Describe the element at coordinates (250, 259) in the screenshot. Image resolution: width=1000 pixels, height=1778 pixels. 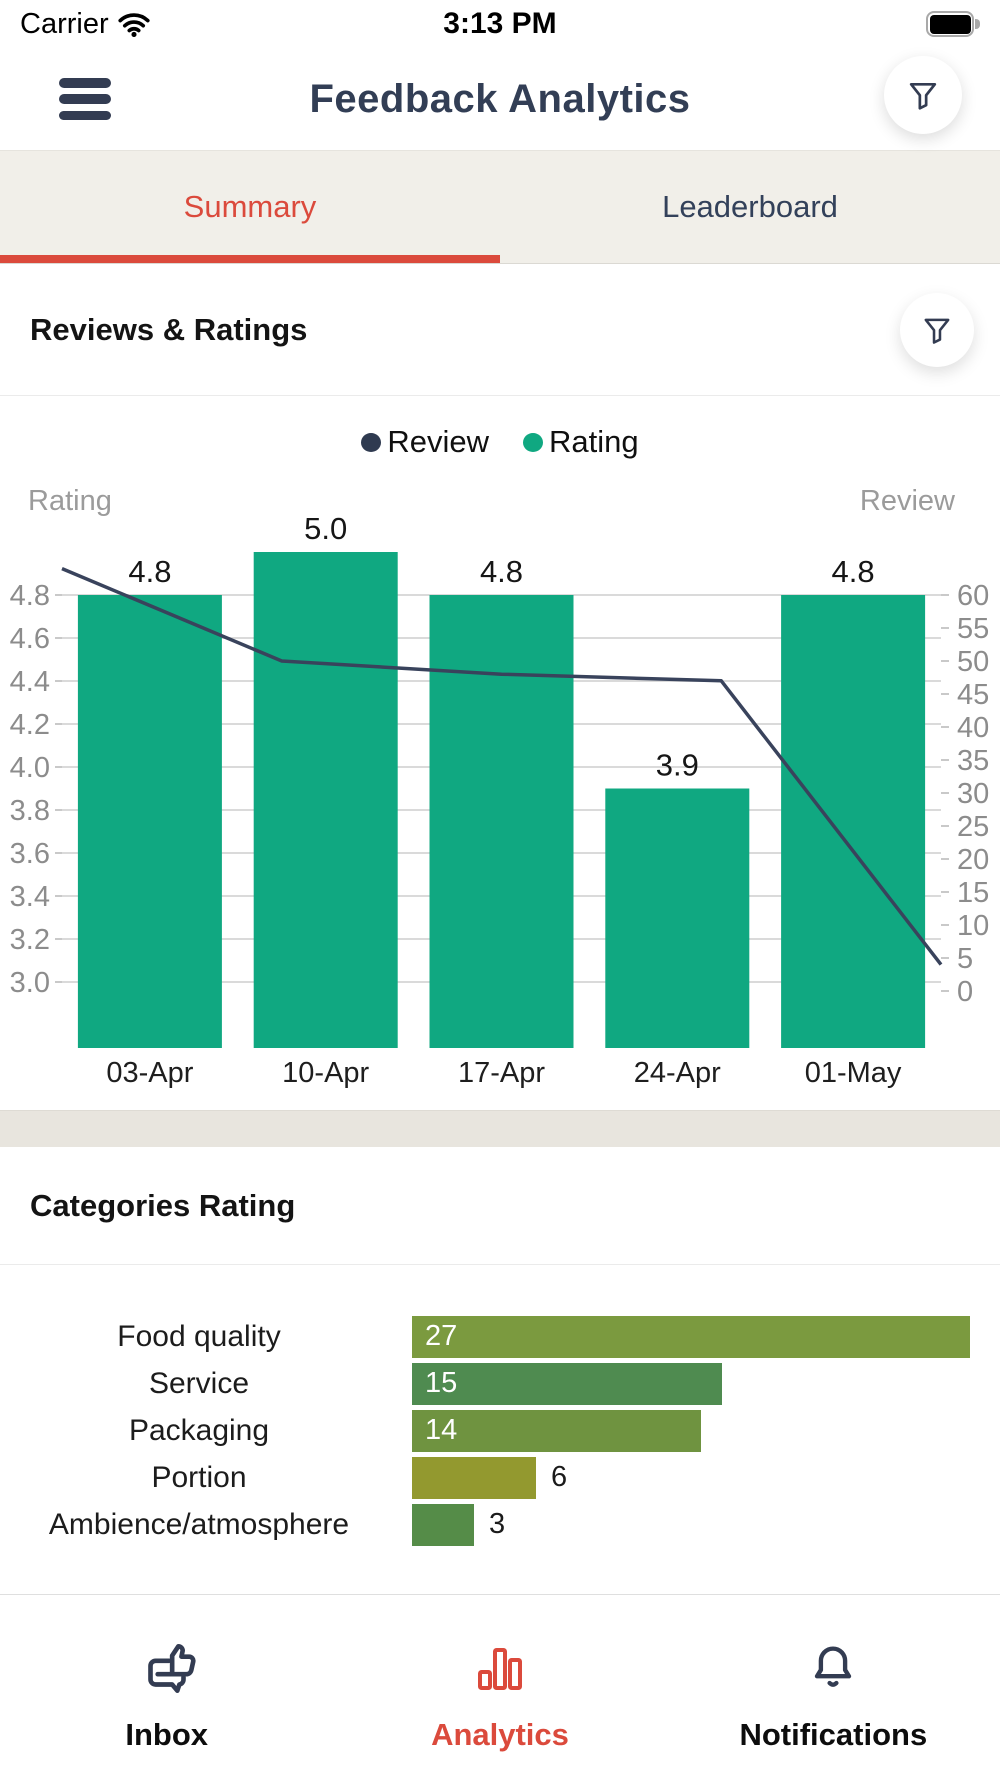
I see `active-tab-indicator` at that location.